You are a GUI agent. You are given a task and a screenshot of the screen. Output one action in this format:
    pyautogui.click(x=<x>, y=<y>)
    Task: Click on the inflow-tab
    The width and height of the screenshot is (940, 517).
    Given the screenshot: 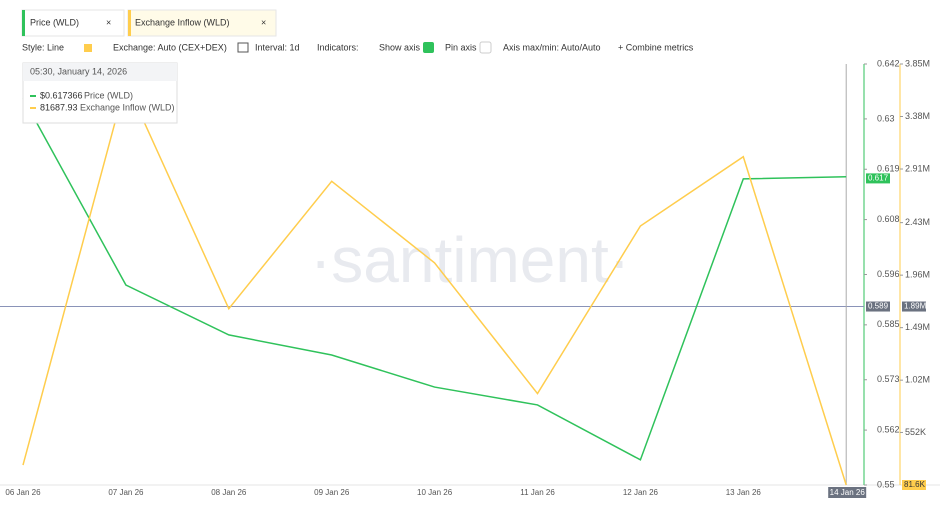 What is the action you would take?
    pyautogui.click(x=202, y=23)
    